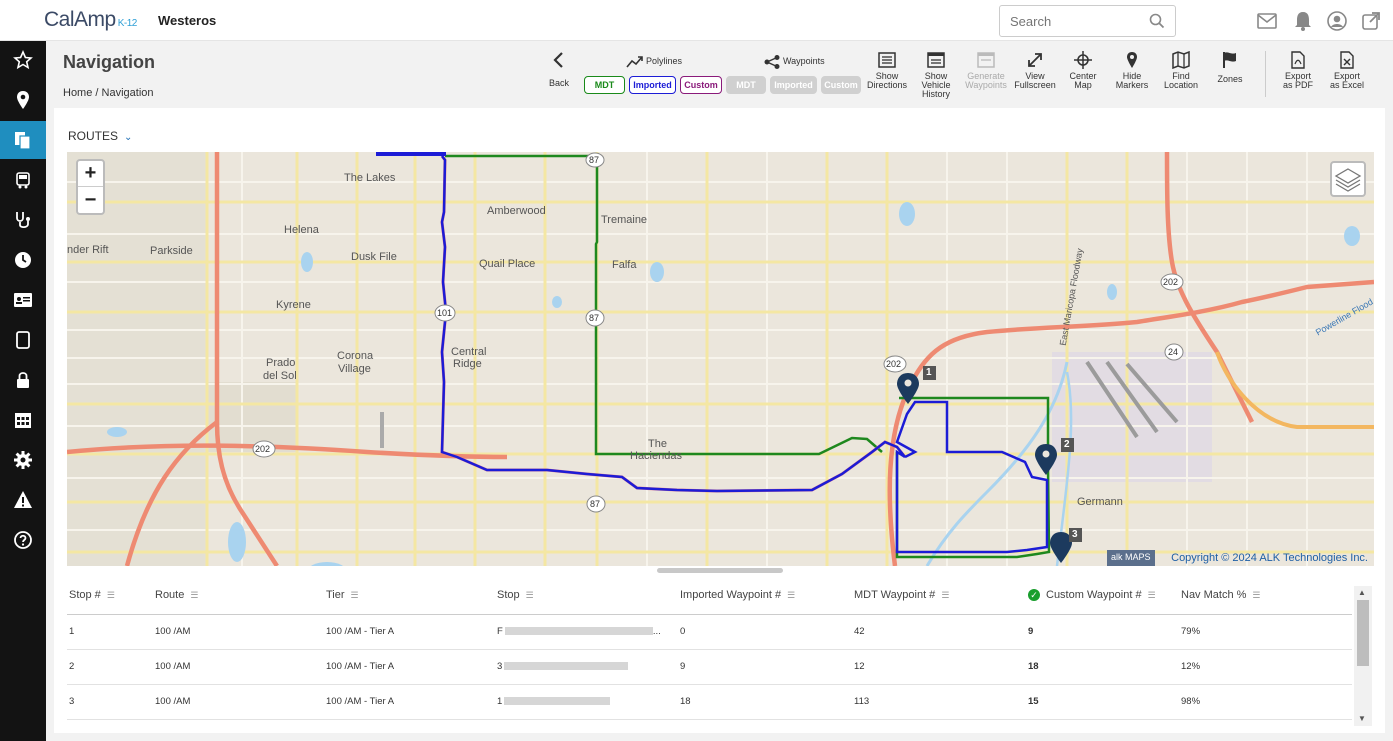 This screenshot has height=741, width=1393. Describe the element at coordinates (1265, 595) in the screenshot. I see `column-header-nav-match: Nav Match % ☰` at that location.